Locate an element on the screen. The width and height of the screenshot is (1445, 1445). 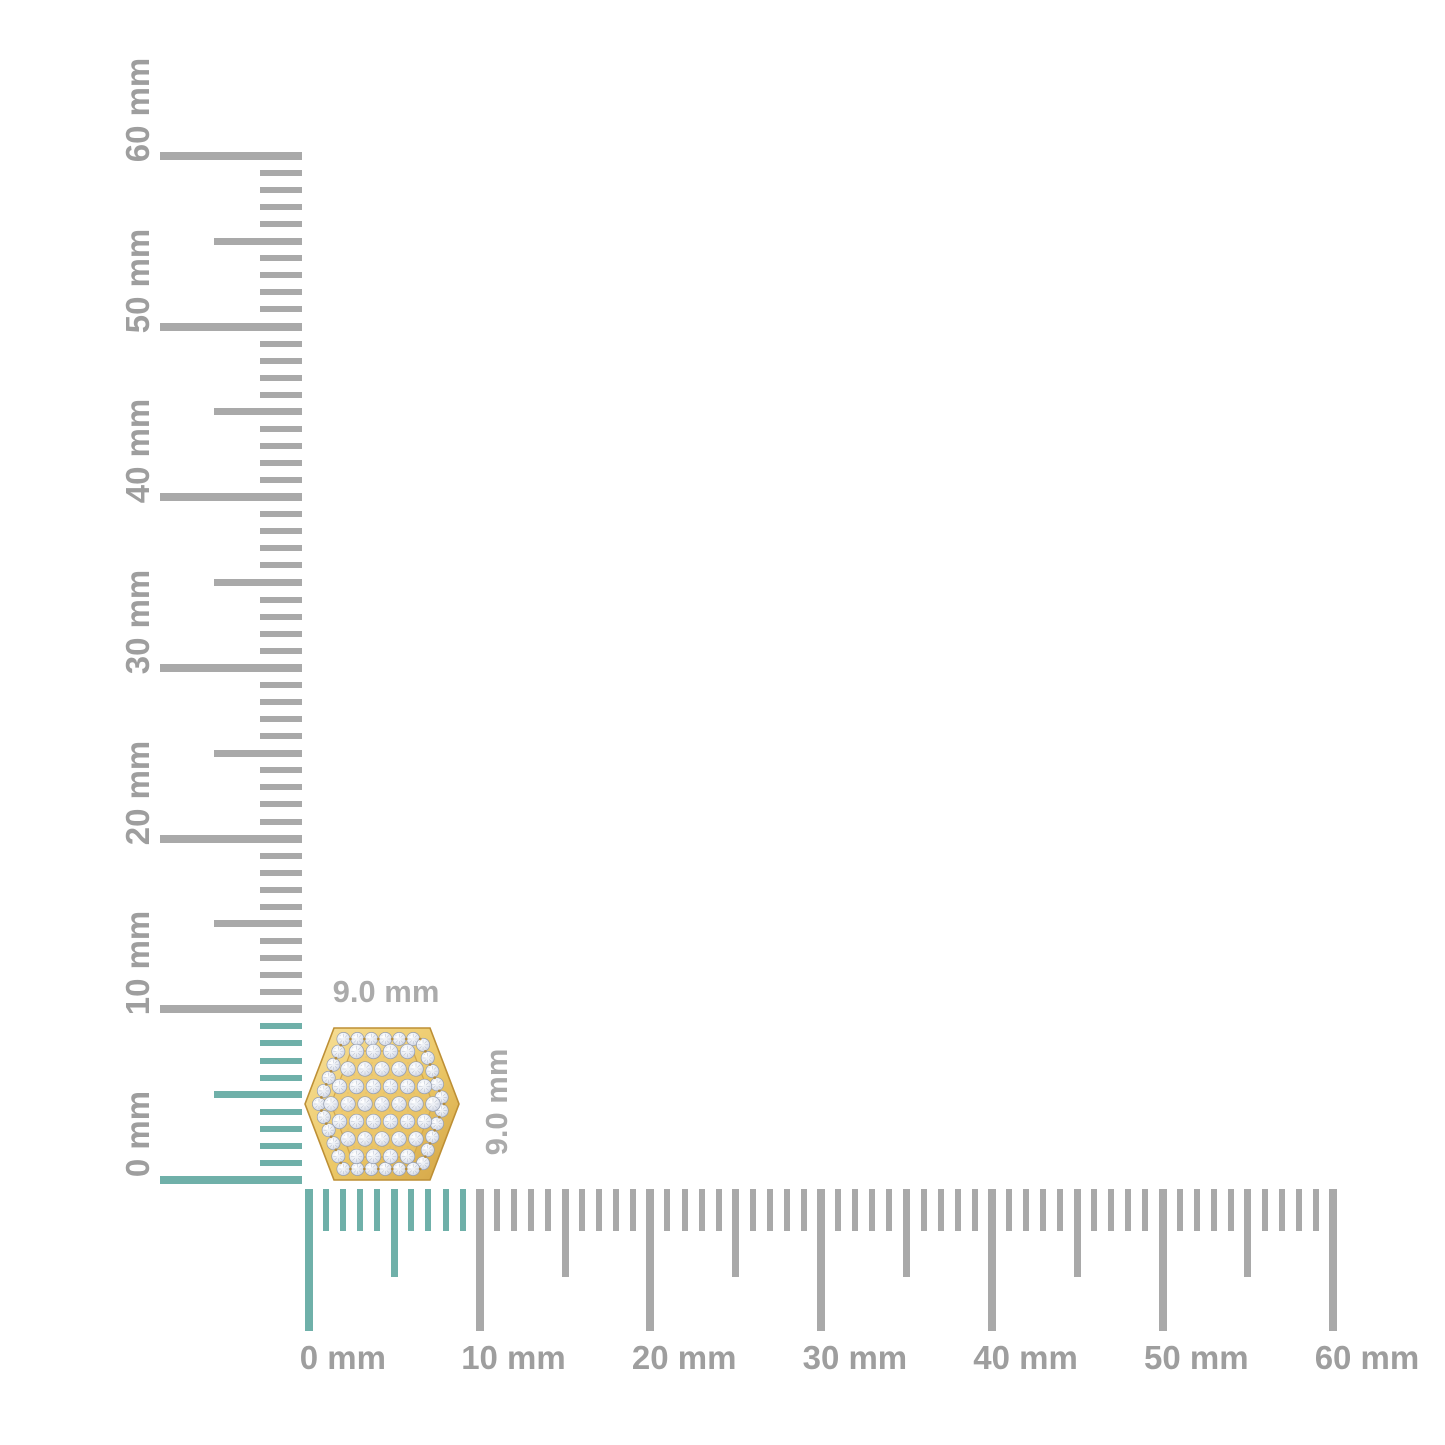
v-ruler-label: 60 mm is located at coordinates (137, 110).